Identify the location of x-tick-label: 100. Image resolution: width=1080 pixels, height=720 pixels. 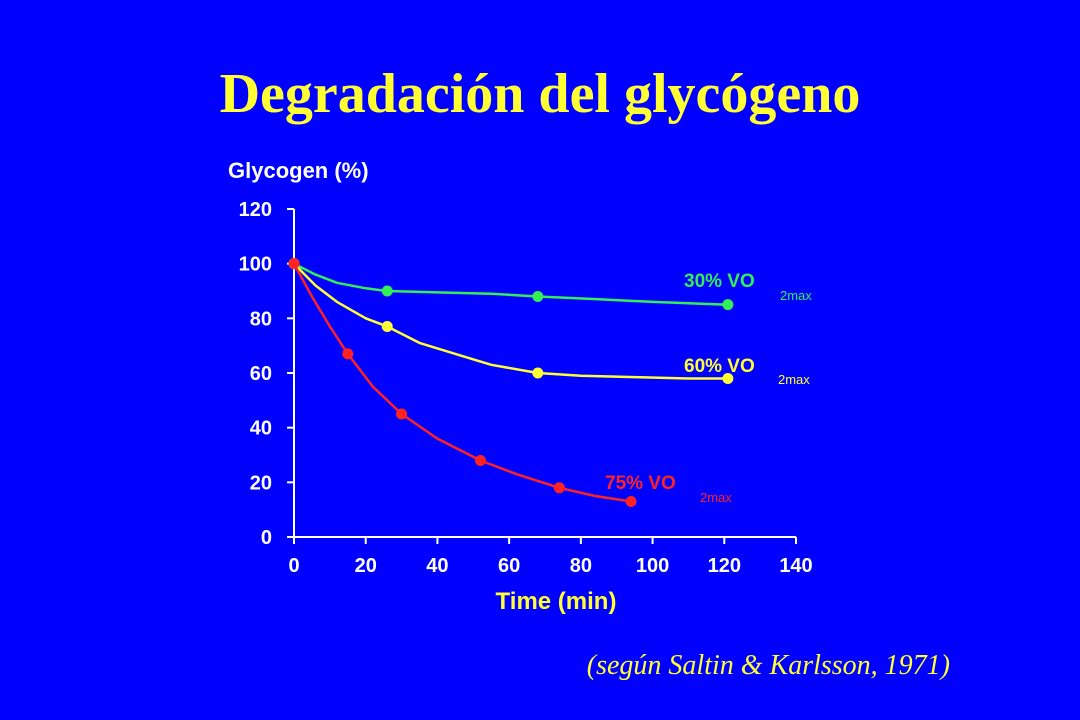
(652, 566).